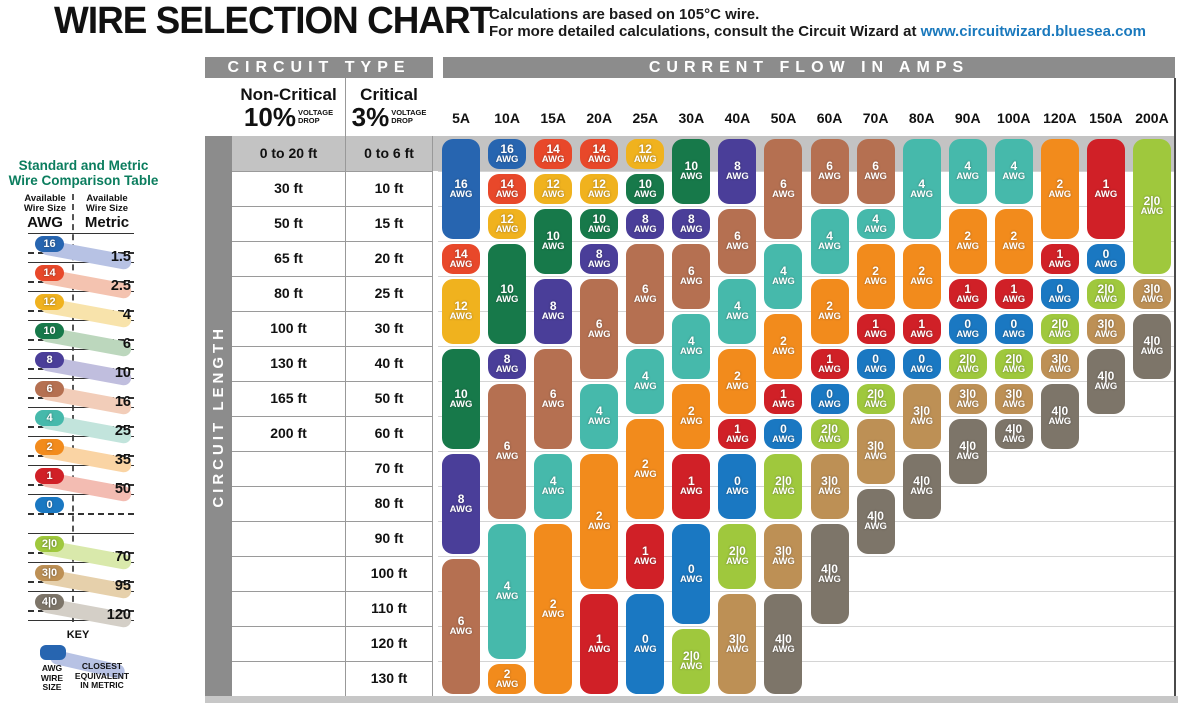  Describe the element at coordinates (49, 418) in the screenshot. I see `awg-size-pill: 4` at that location.